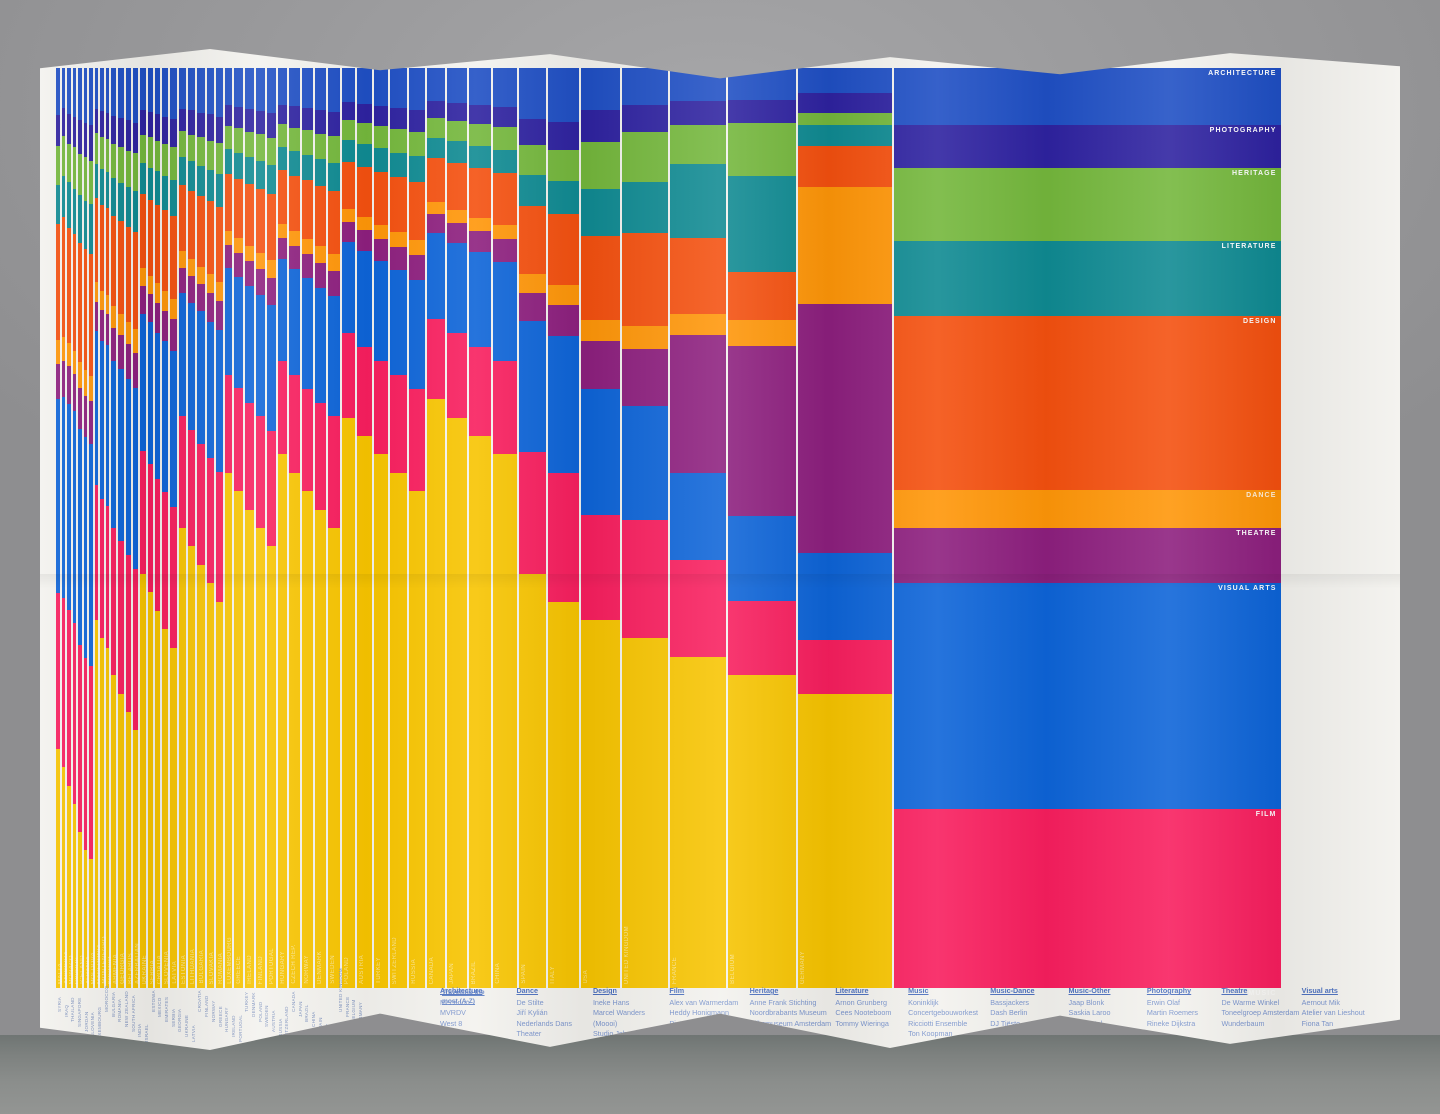 This screenshot has height=1114, width=1440. What do you see at coordinates (481, 528) in the screenshot?
I see `country-column: BRAZIL` at bounding box center [481, 528].